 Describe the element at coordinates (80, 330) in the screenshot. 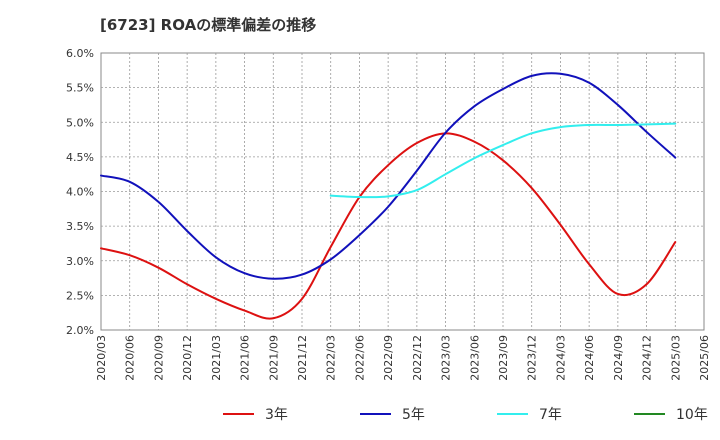

I see `y-tick-label: 2.0%` at that location.